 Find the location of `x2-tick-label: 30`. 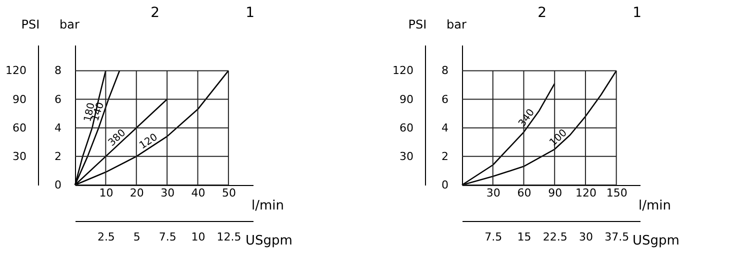

x2-tick-label: 30 is located at coordinates (585, 237).